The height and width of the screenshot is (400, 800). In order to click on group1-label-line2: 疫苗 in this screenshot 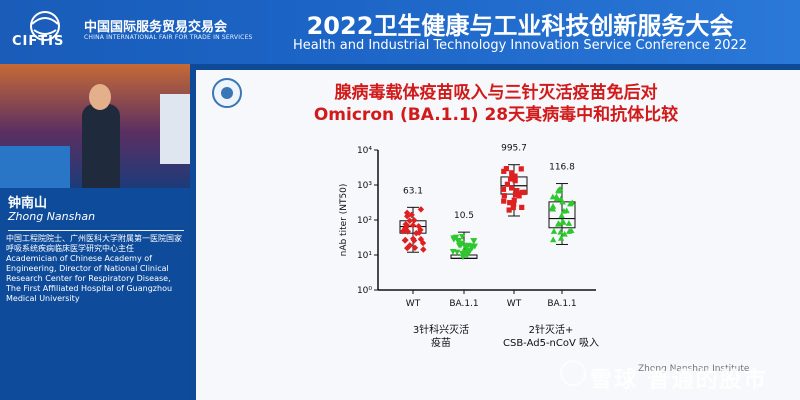, I will do `click(441, 343)`.